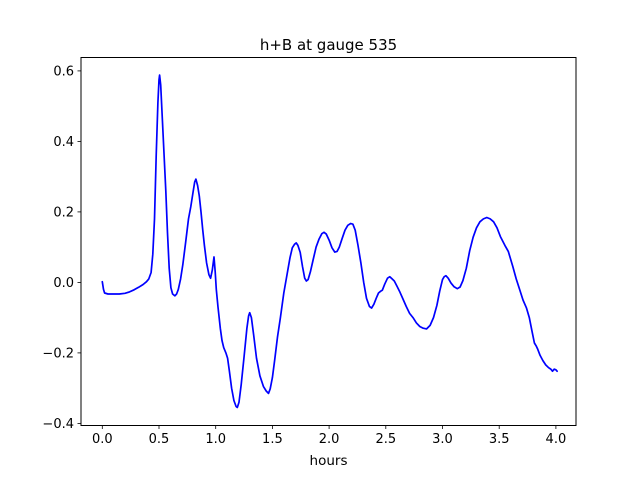 Image resolution: width=640 pixels, height=484 pixels. Describe the element at coordinates (499, 439) in the screenshot. I see `x-tick-label: 3.5` at that location.